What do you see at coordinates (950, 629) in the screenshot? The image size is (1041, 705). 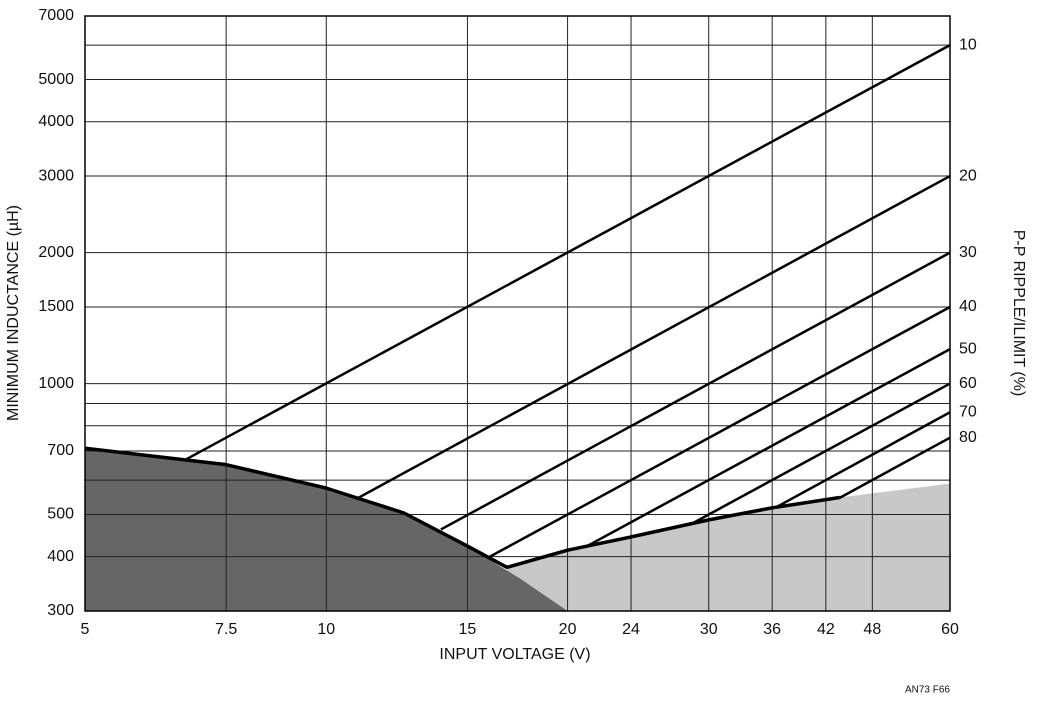 I see `x-tick-label: 60` at bounding box center [950, 629].